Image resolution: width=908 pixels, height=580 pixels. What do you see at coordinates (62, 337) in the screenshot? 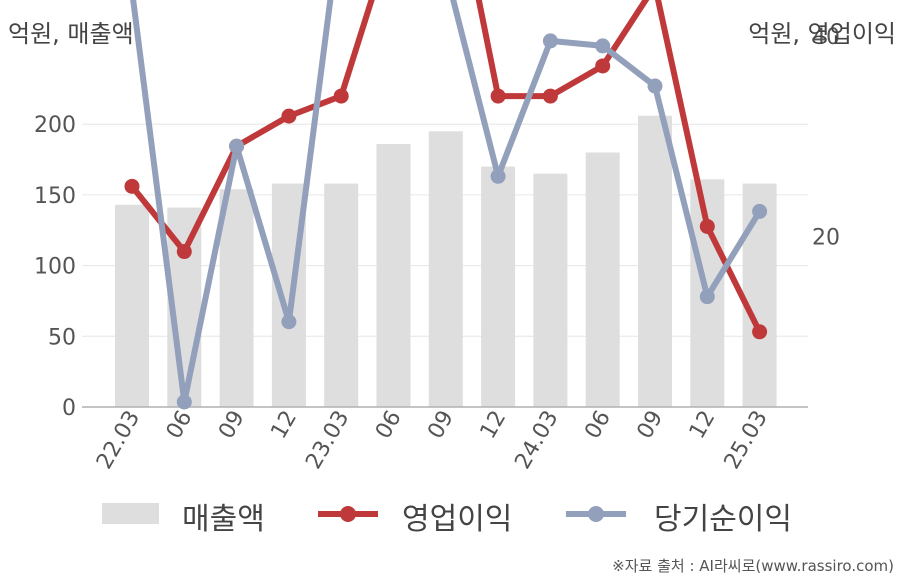
I see `left-tick-label: 50` at bounding box center [62, 337].